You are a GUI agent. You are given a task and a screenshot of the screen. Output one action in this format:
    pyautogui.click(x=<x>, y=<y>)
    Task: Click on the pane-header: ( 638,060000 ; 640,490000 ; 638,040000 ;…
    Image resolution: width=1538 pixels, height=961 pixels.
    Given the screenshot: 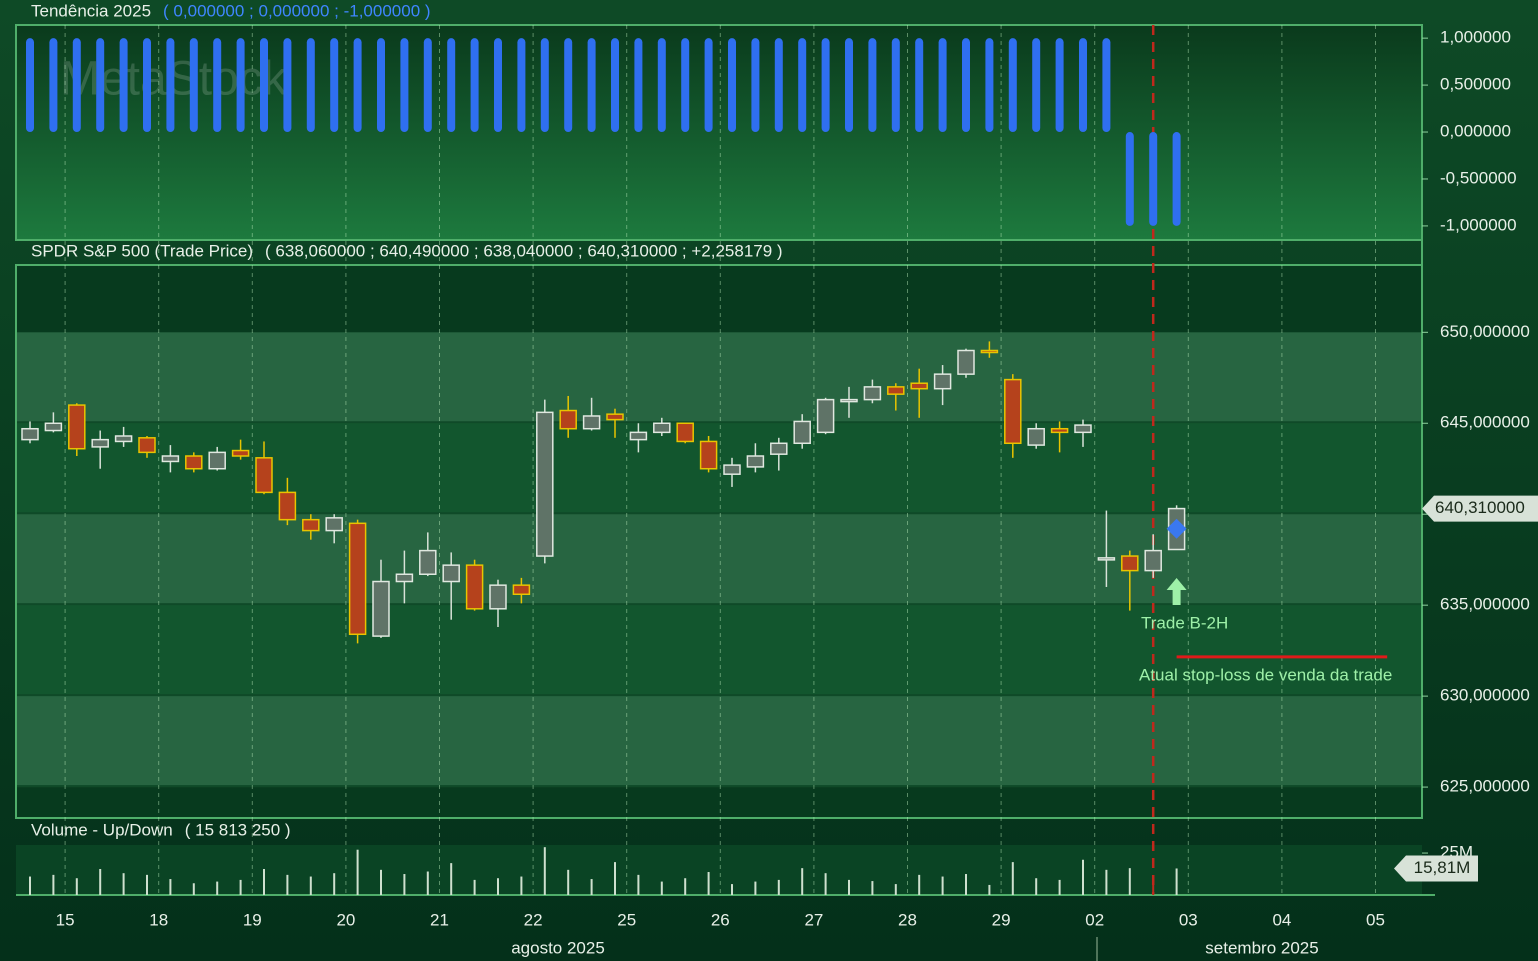 What is the action you would take?
    pyautogui.click(x=524, y=250)
    